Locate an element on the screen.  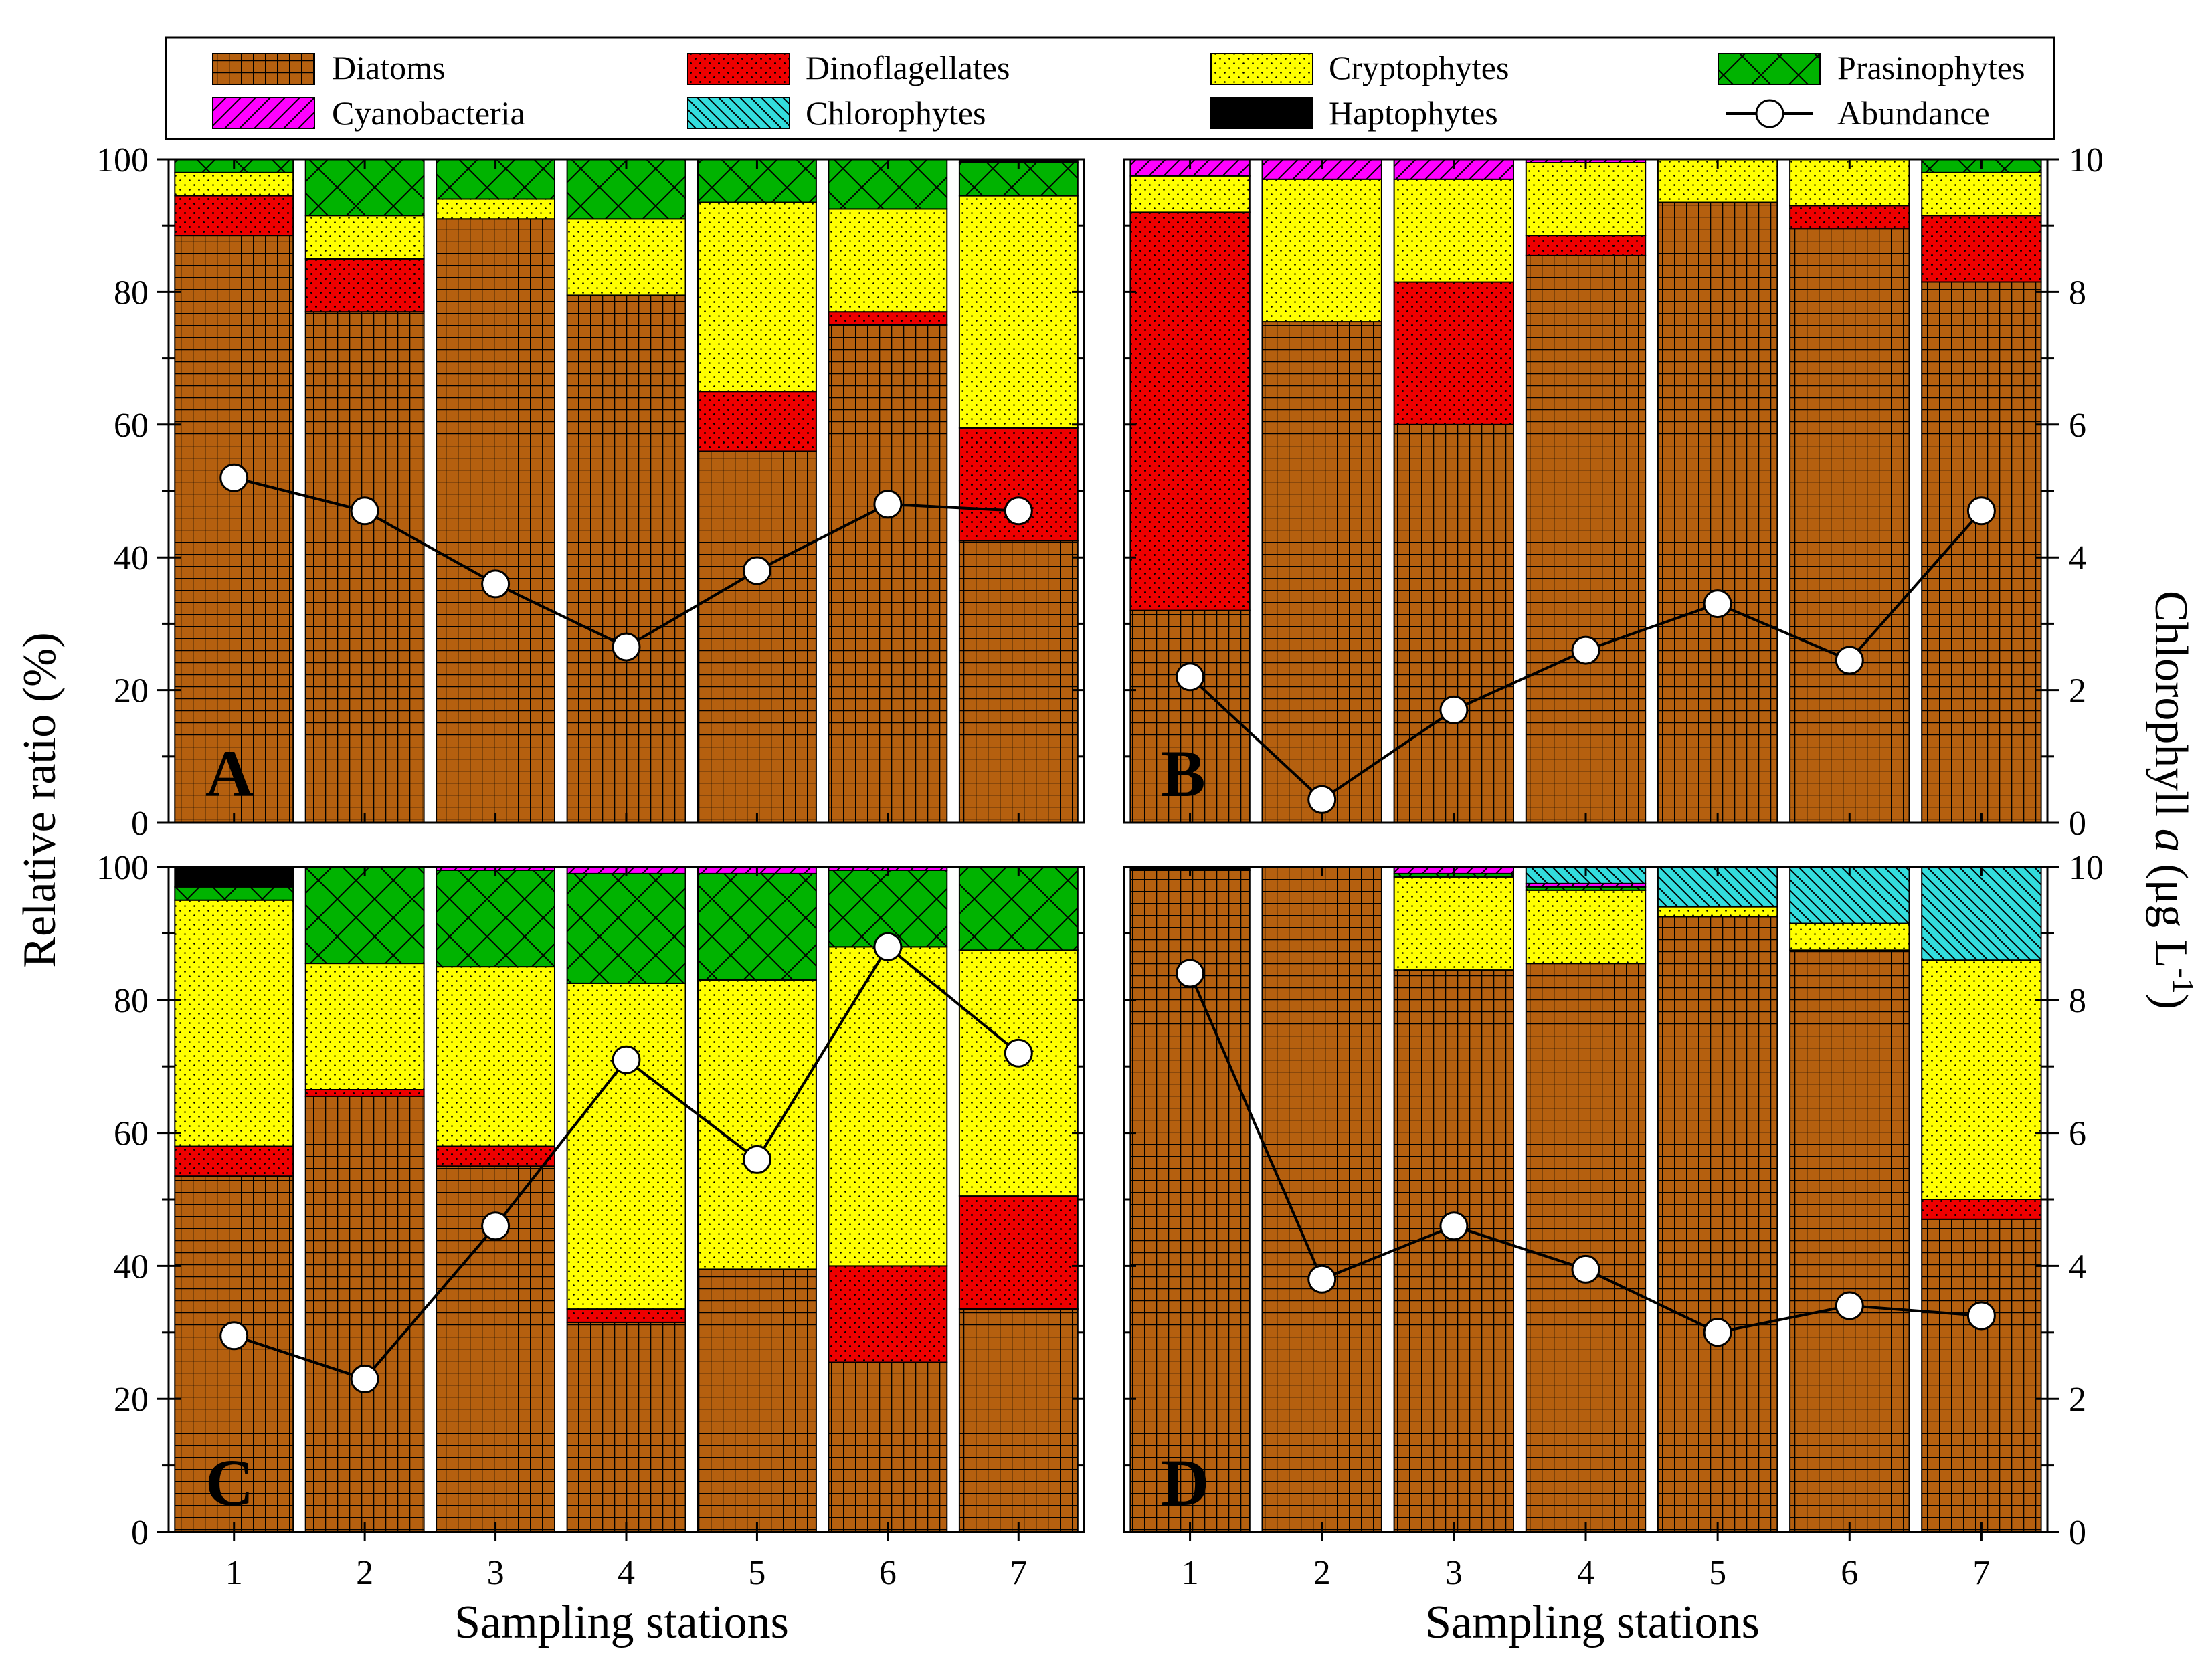
bar-c-station-4-dinoflagellates is located at coordinates (626, 1315).